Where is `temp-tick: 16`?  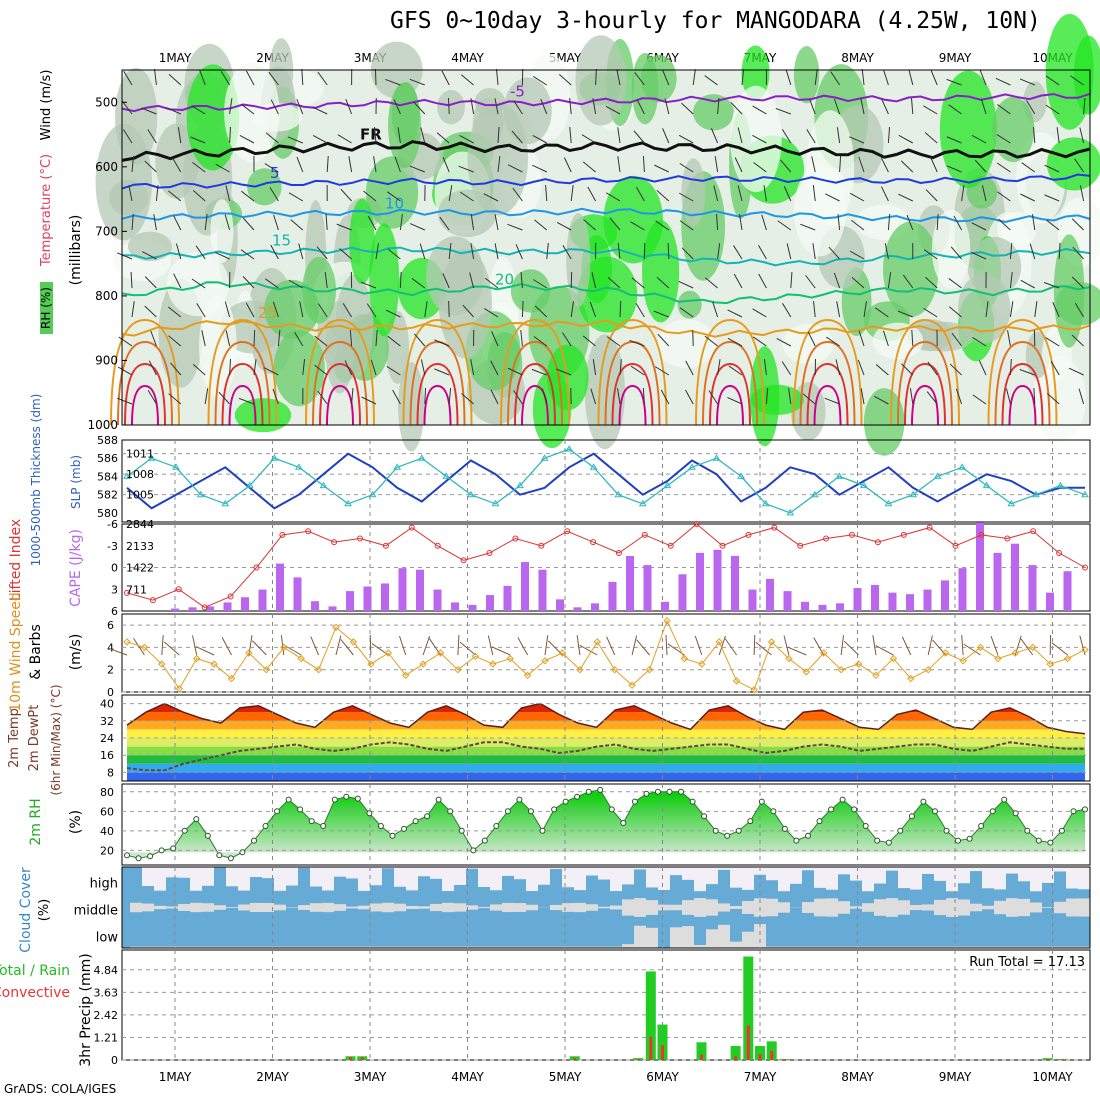 temp-tick: 16 is located at coordinates (107, 755).